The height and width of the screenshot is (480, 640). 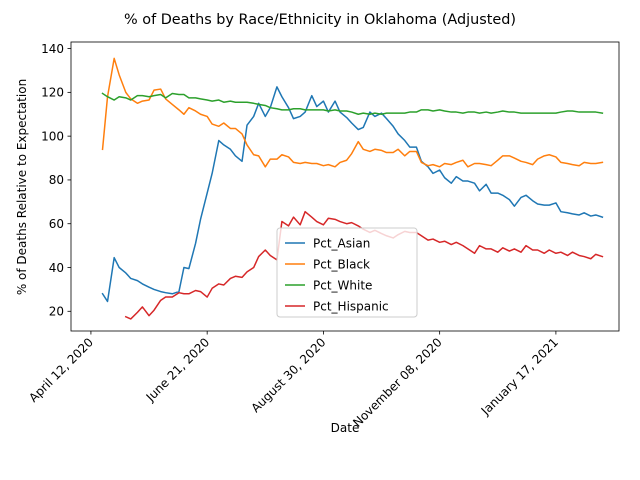 What do you see at coordinates (345, 428) in the screenshot?
I see `x-axis-title: Date` at bounding box center [345, 428].